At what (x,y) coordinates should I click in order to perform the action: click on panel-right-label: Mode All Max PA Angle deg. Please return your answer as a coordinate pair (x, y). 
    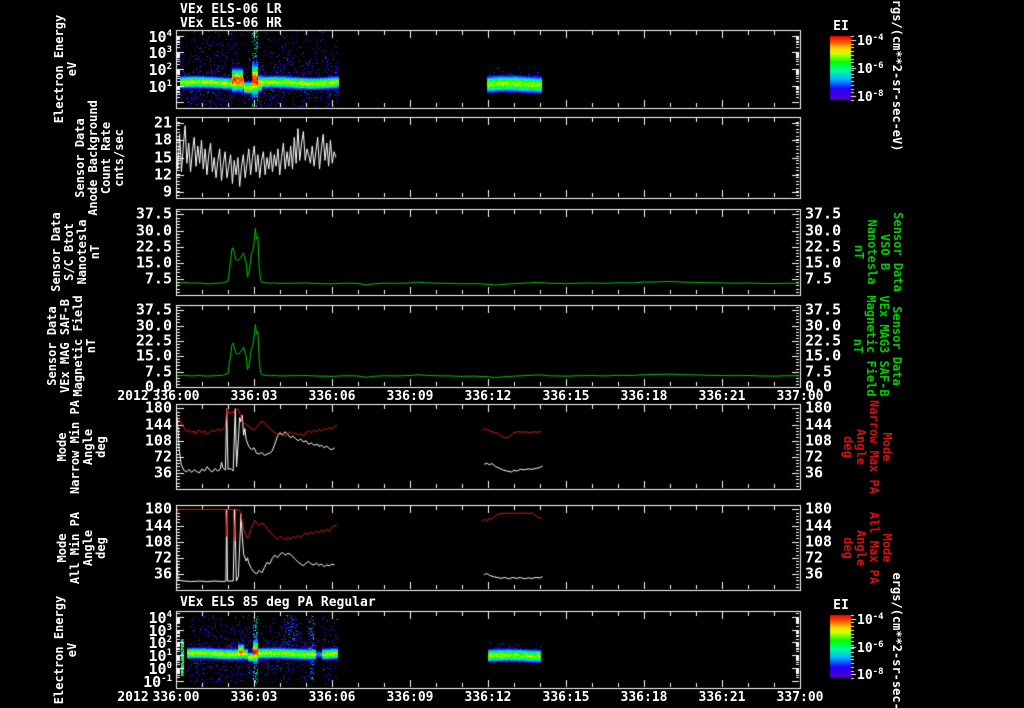
    Looking at the image, I should click on (867, 547).